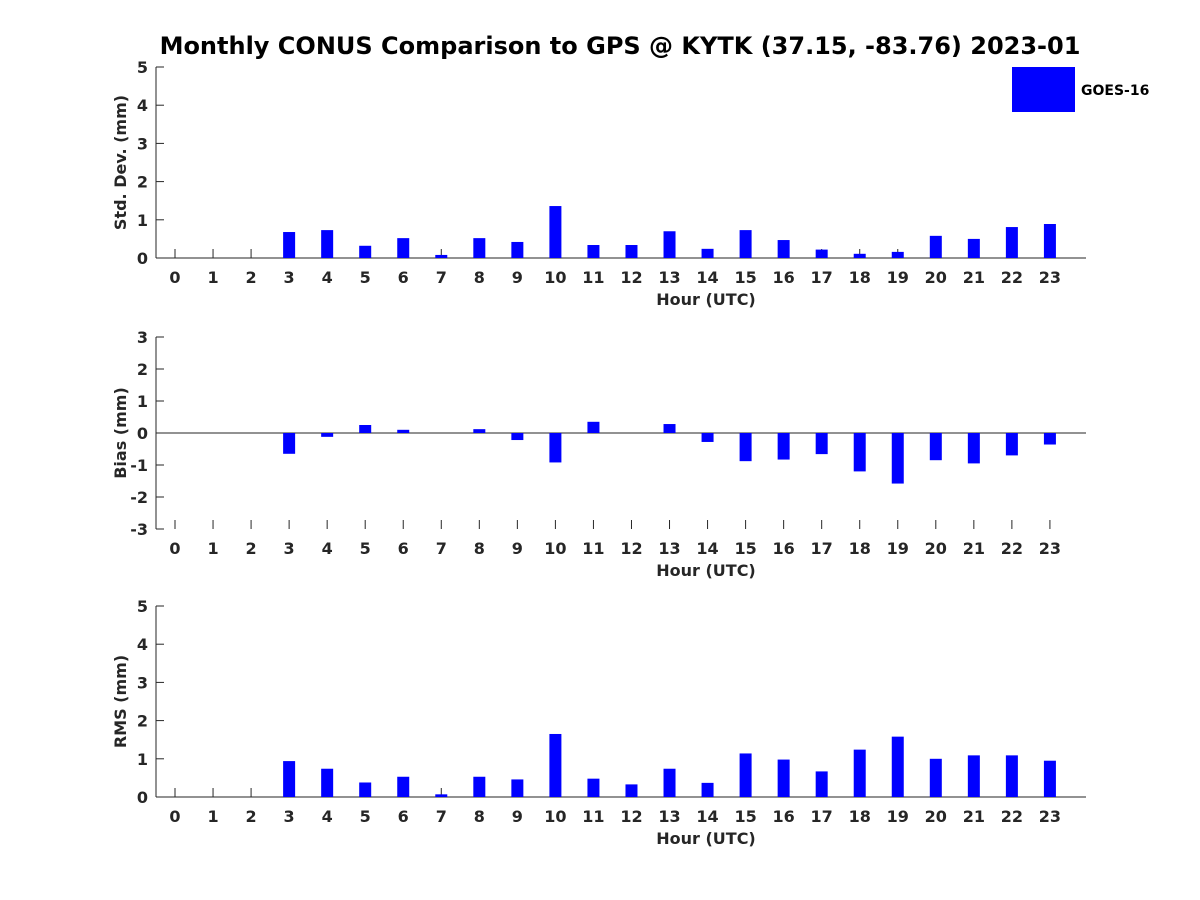 This screenshot has width=1200, height=900. Describe the element at coordinates (898, 816) in the screenshot. I see `rms-x-tick-label: 19` at that location.